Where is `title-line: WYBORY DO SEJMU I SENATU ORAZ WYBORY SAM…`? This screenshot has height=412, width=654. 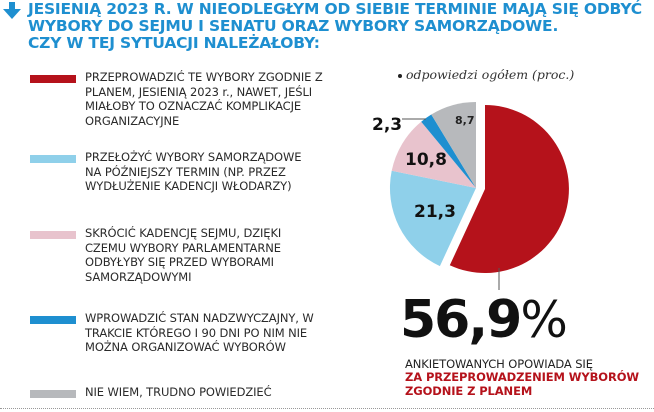 title-line: WYBORY DO SEJMU I SENATU ORAZ WYBORY SAM… is located at coordinates (293, 26).